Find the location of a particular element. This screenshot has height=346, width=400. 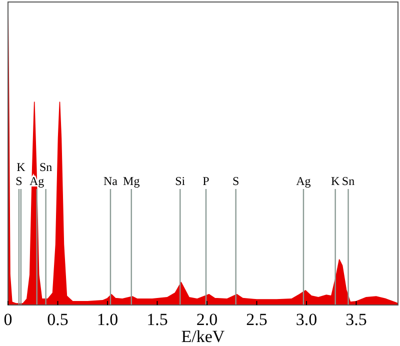

x-tick-label: 2.0 is located at coordinates (207, 320).